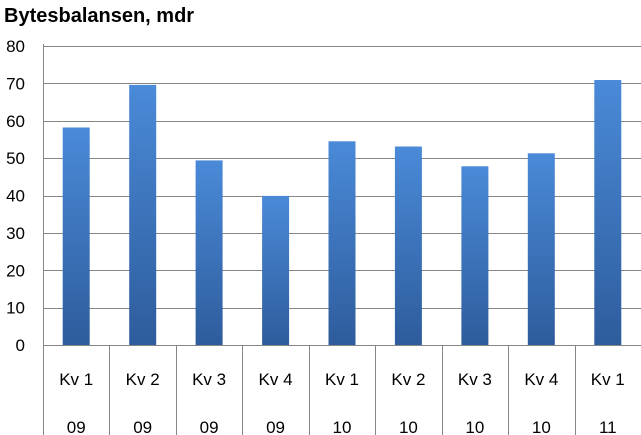  Describe the element at coordinates (15, 158) in the screenshot. I see `y-tick-label: 50` at that location.